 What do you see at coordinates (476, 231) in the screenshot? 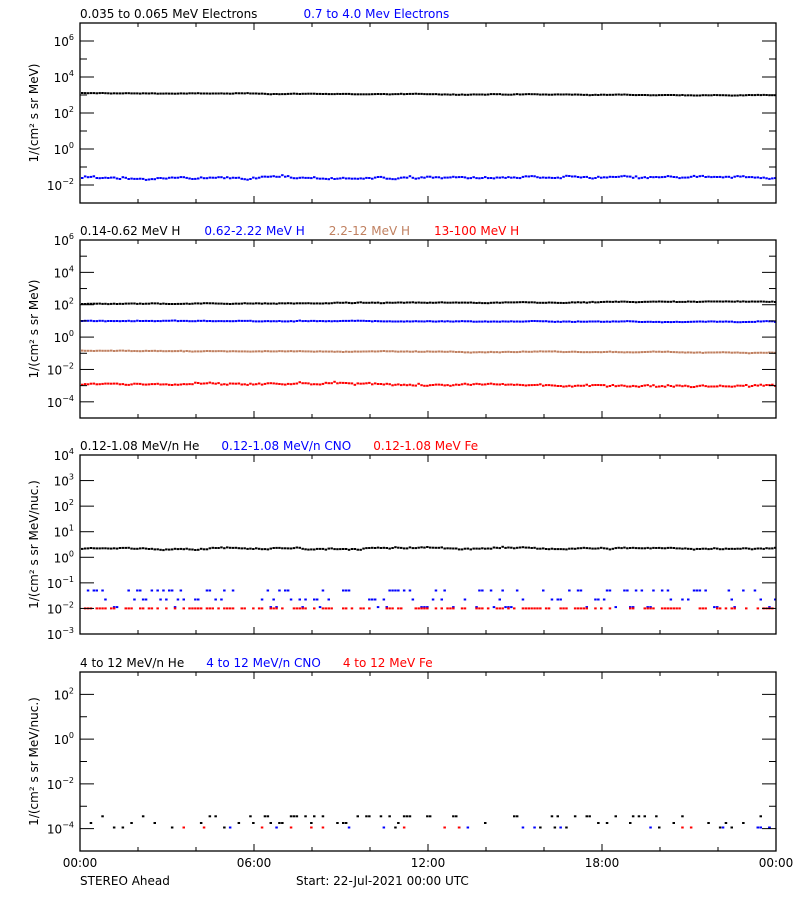
I see `legend-entry: 13-100 MeV H` at bounding box center [476, 231].